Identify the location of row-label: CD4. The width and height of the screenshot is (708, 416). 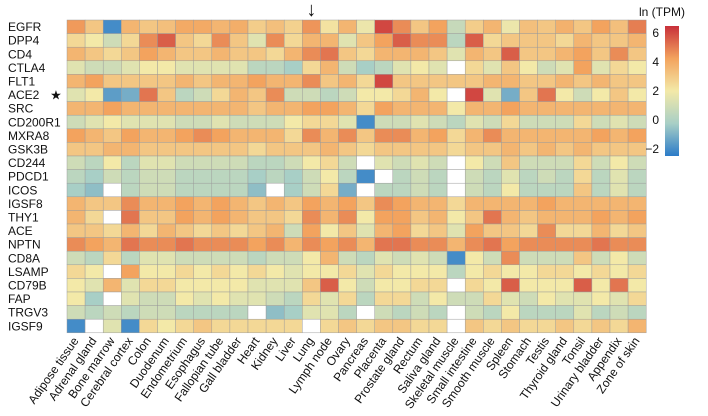
(20, 54).